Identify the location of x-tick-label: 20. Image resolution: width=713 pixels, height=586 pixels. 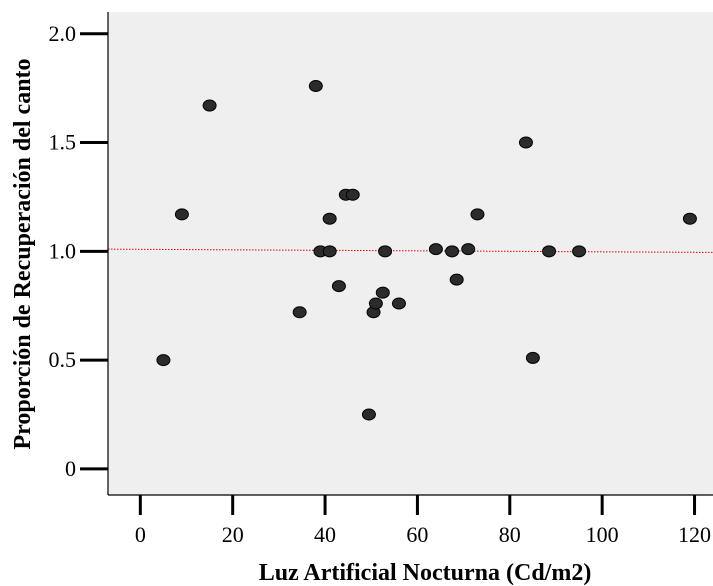
(233, 534).